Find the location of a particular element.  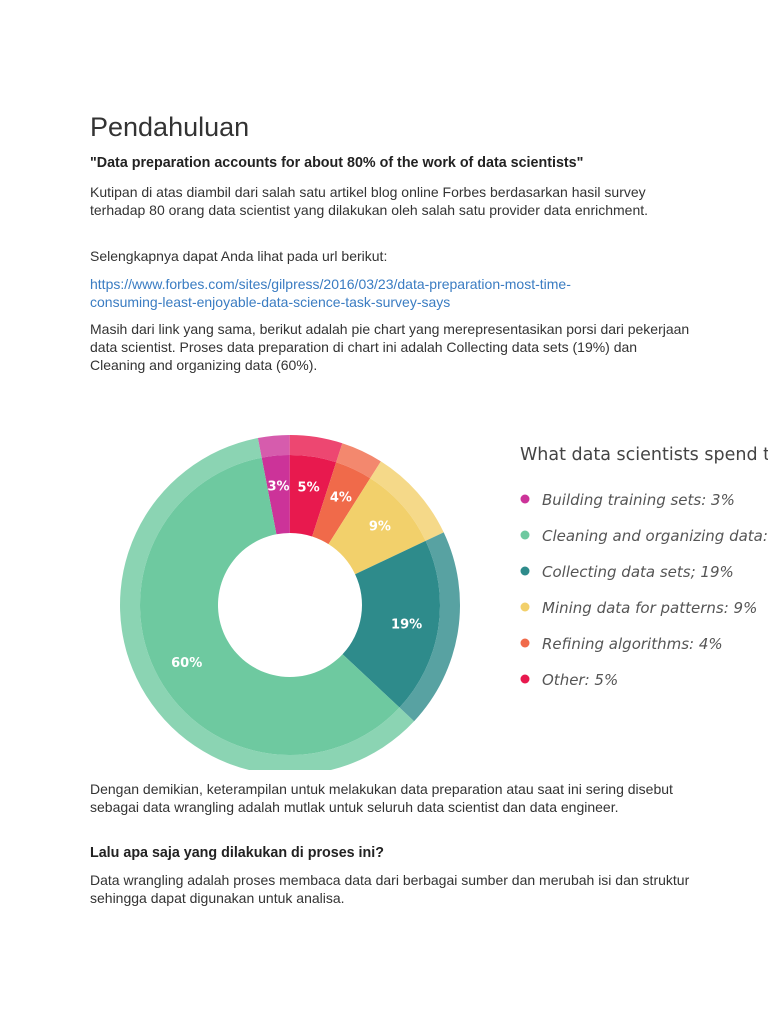

slice-rim-building-training-sets is located at coordinates (273, 446).